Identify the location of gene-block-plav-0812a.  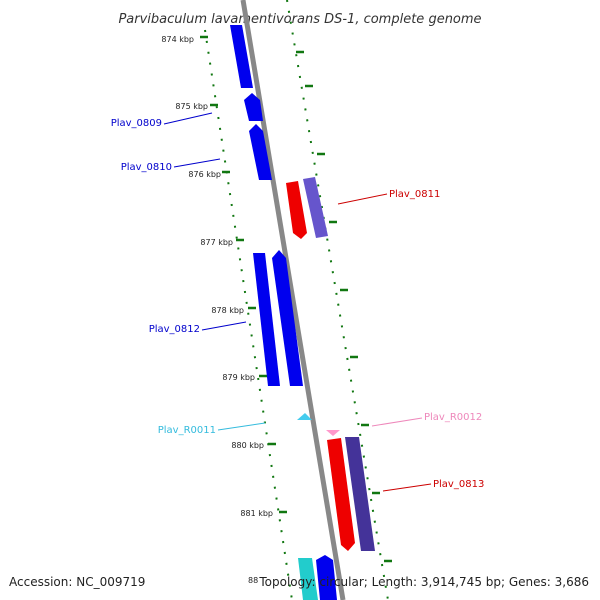
(266, 319).